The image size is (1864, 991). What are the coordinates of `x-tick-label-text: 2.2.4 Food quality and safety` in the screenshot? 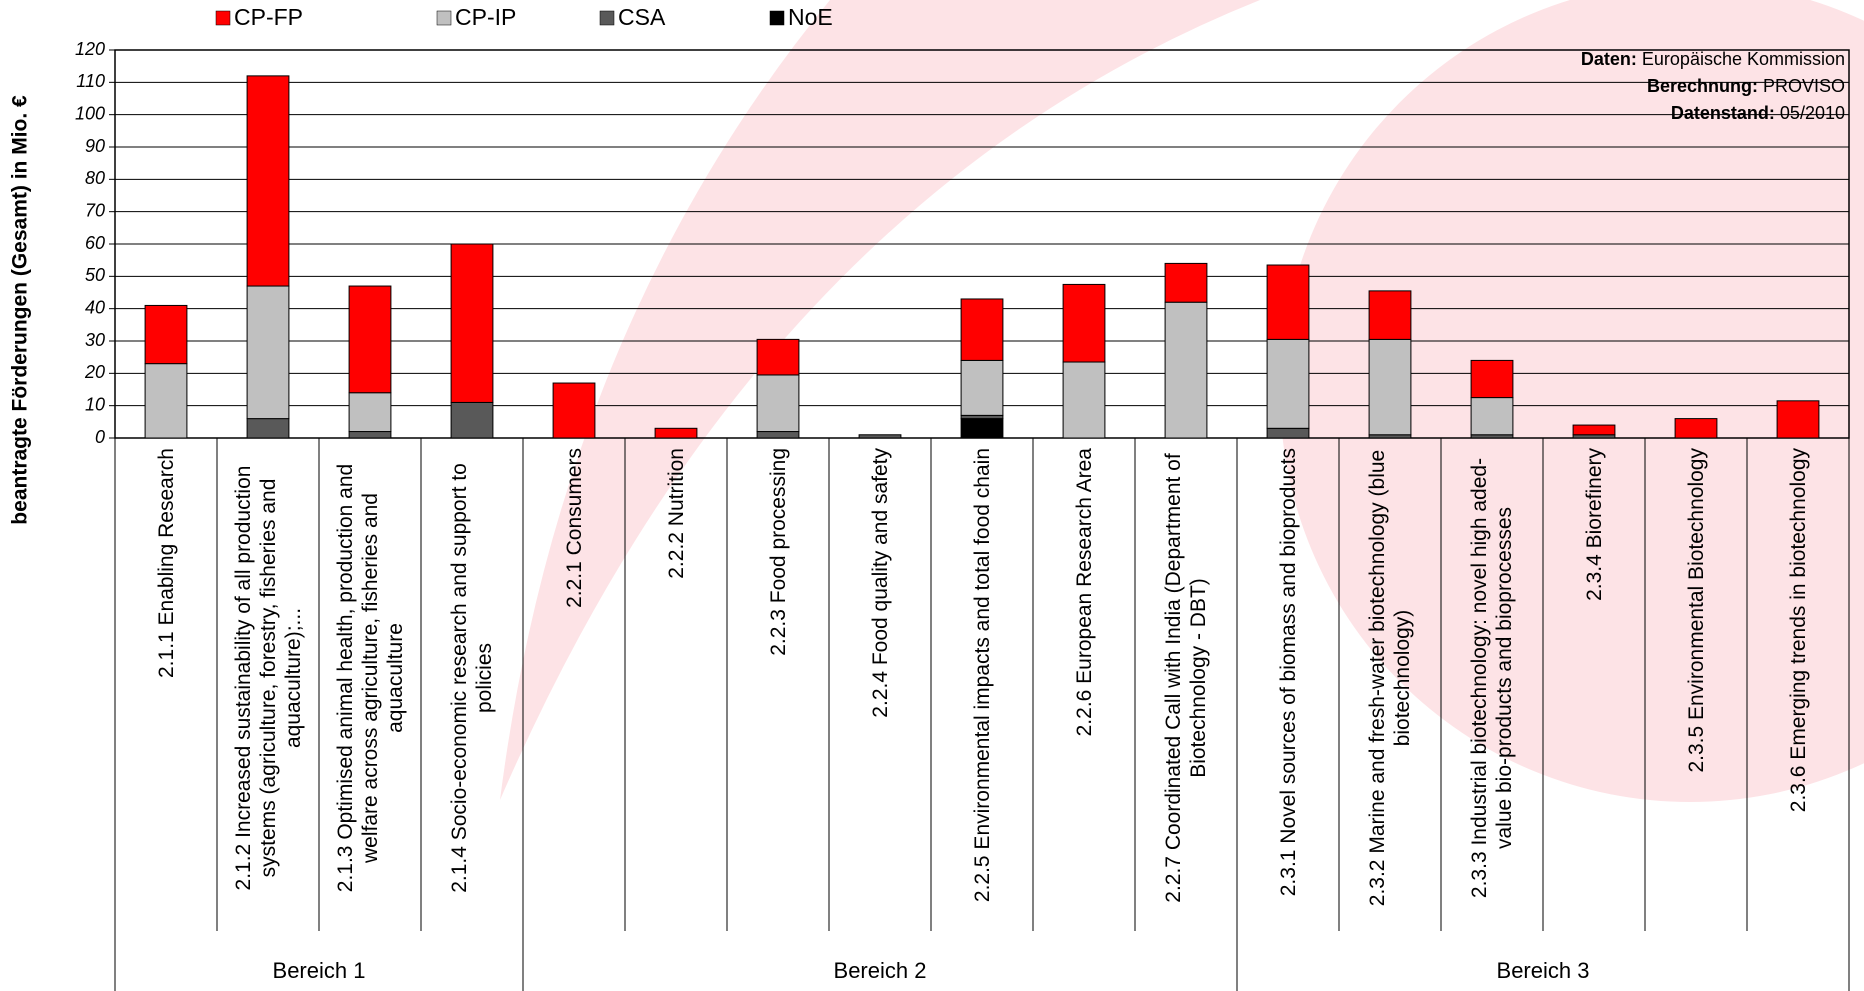 It's located at (880, 583).